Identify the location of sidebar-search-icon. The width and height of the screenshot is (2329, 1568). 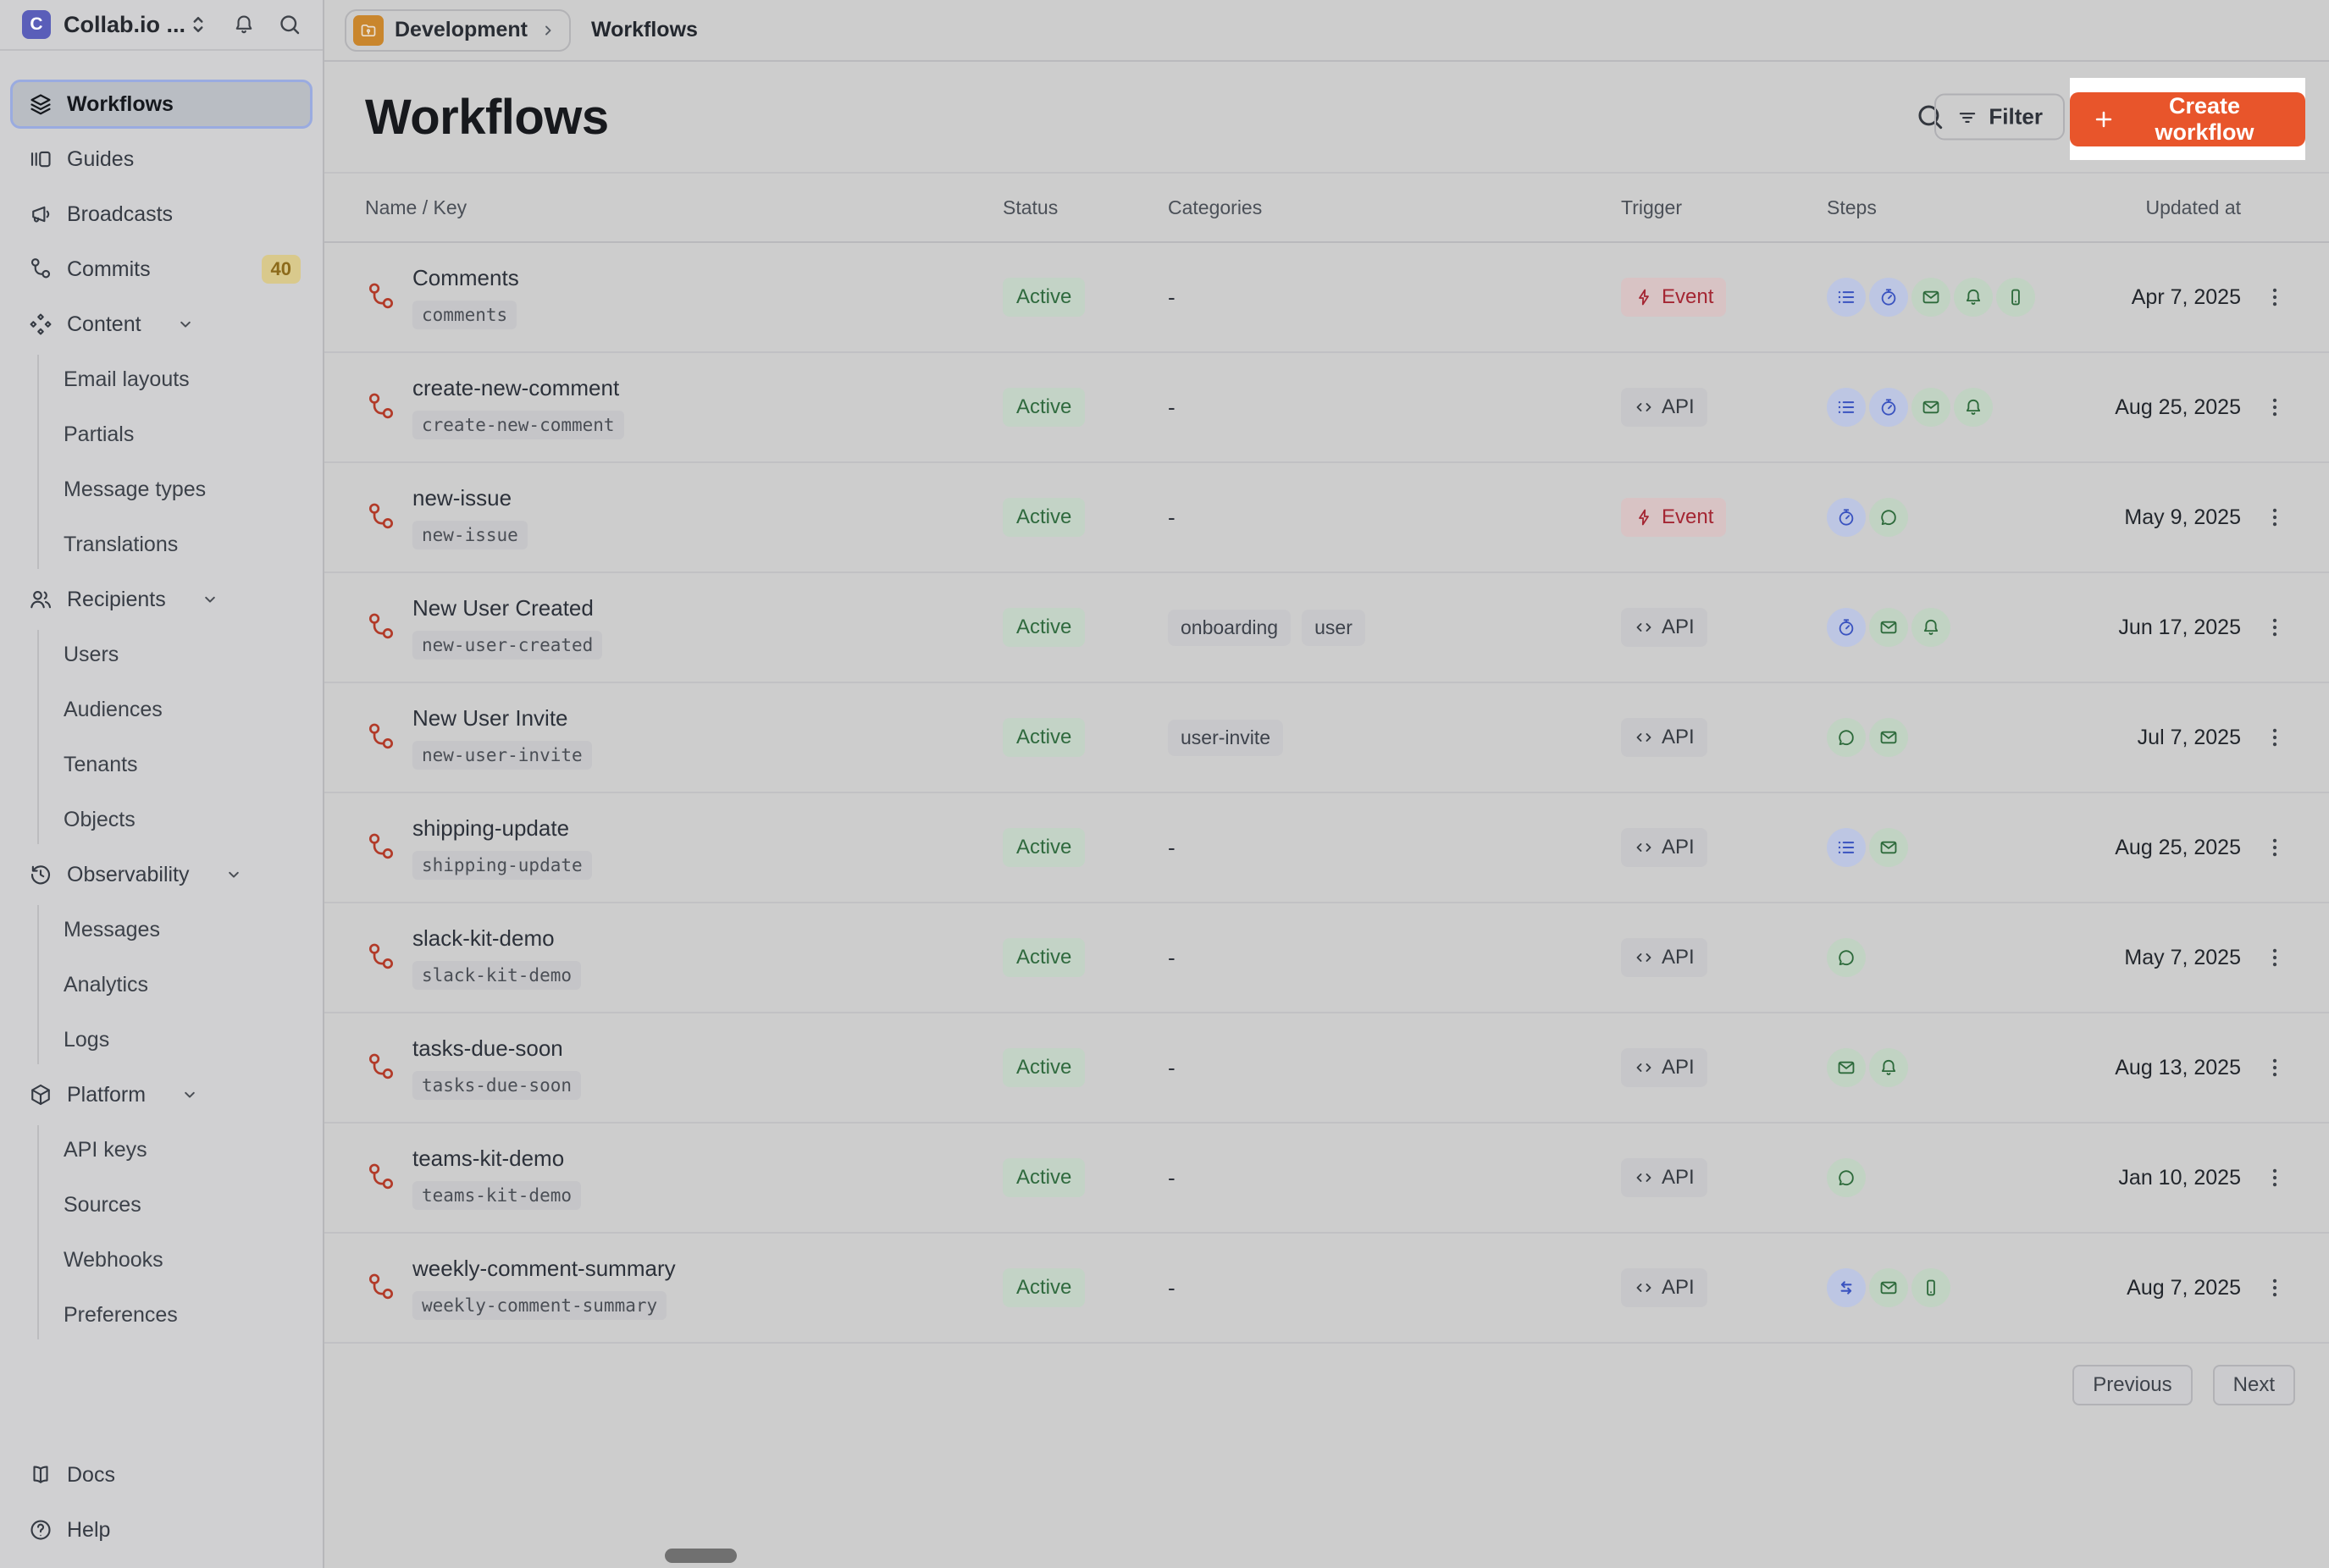
(289, 24).